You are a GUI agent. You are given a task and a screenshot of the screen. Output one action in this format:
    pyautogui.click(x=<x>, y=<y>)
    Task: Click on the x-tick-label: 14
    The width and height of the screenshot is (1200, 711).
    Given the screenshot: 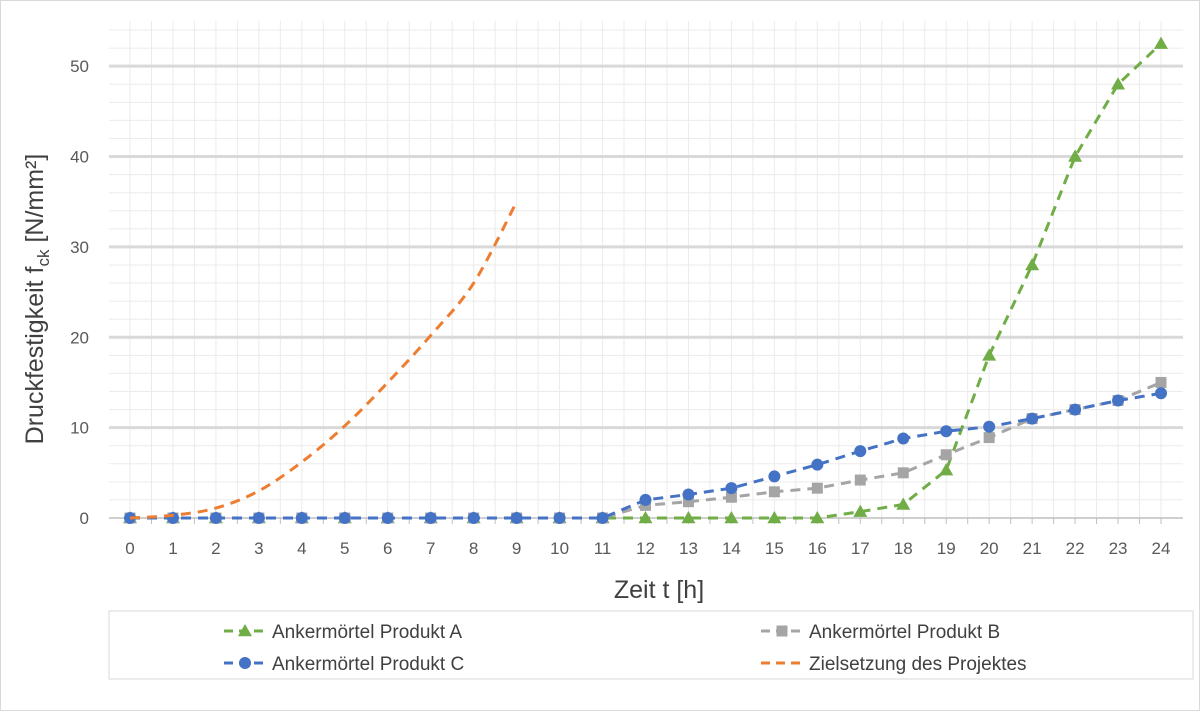 What is the action you would take?
    pyautogui.click(x=731, y=548)
    